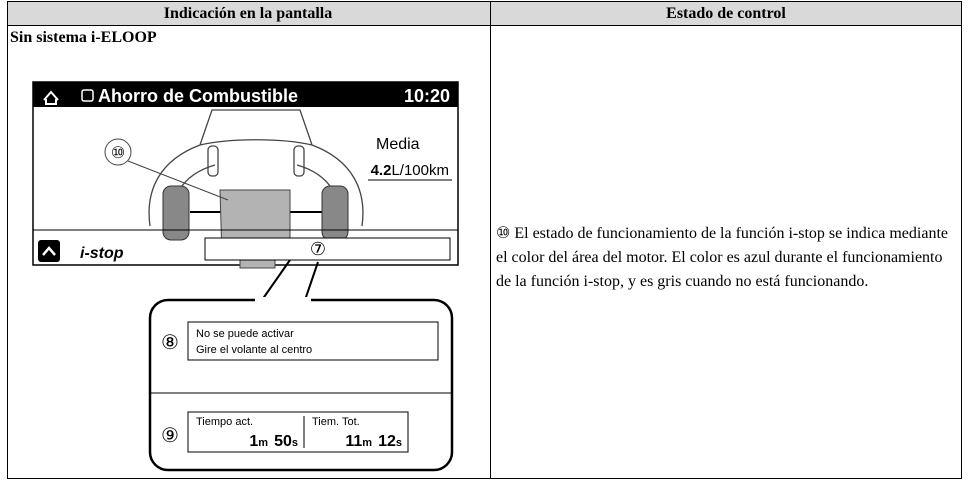 Image resolution: width=969 pixels, height=480 pixels. I want to click on callout: ⑧, so click(170, 343).